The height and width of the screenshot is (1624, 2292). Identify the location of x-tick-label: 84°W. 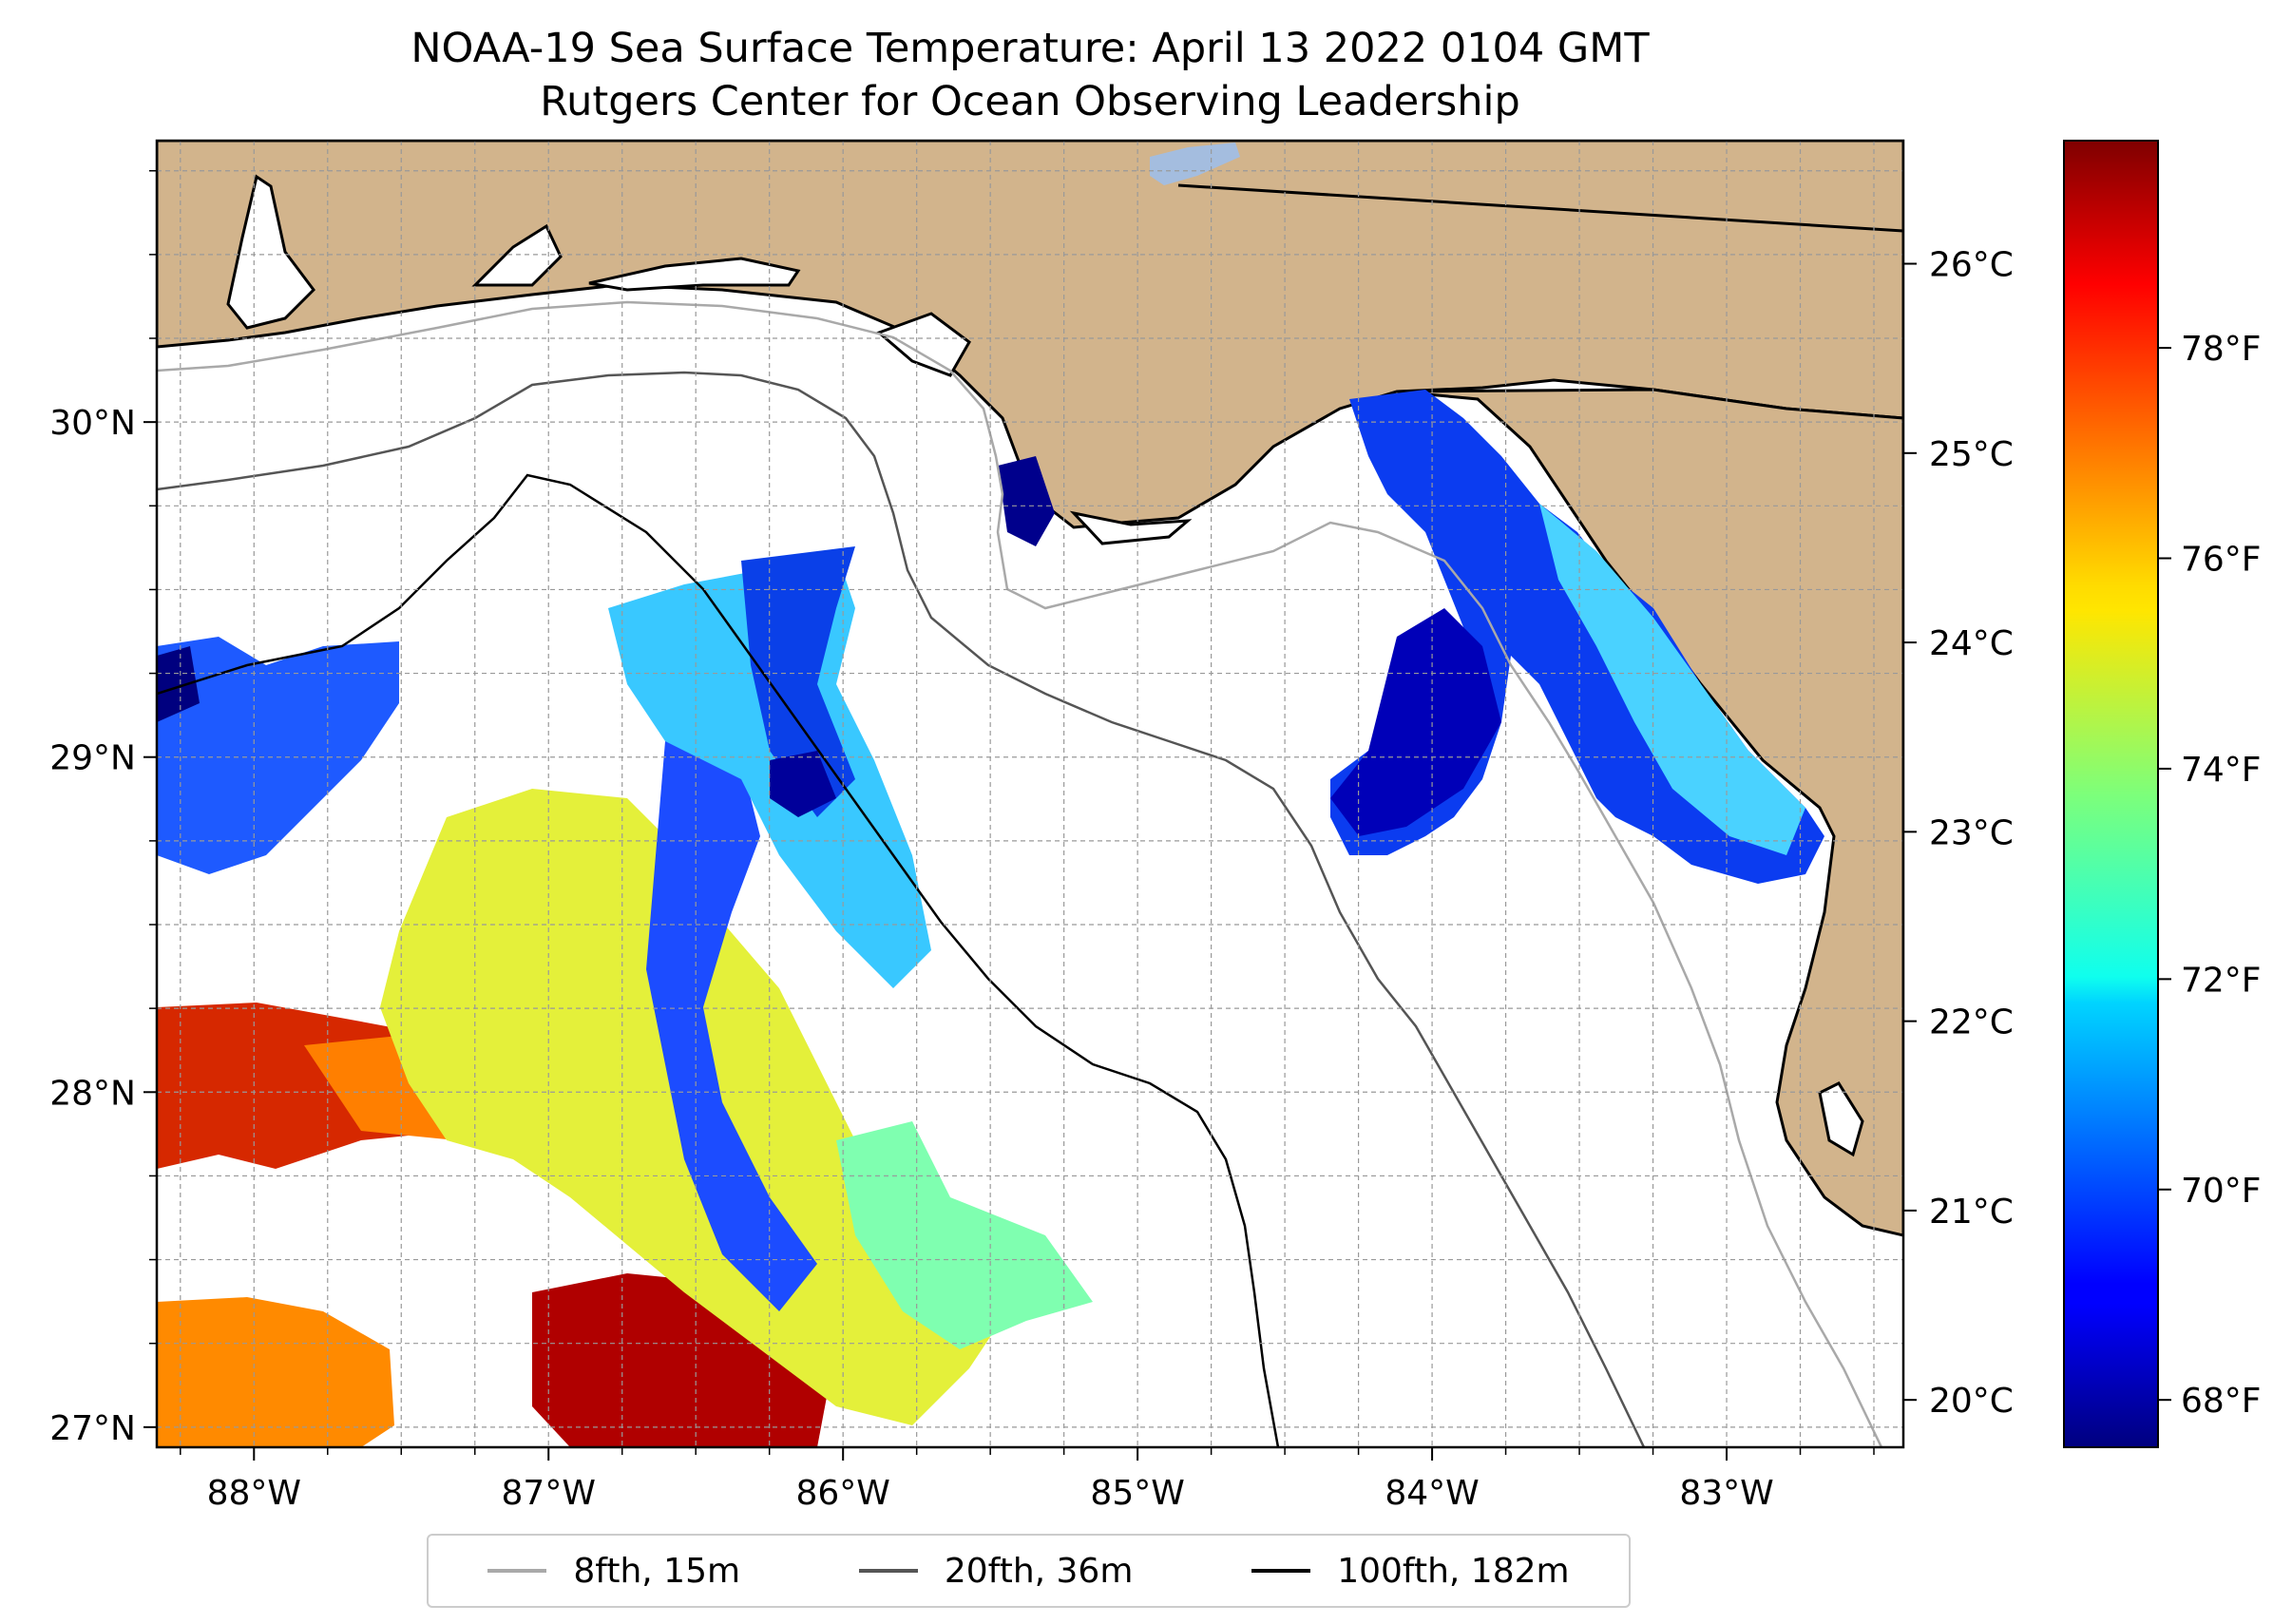
(1432, 1493).